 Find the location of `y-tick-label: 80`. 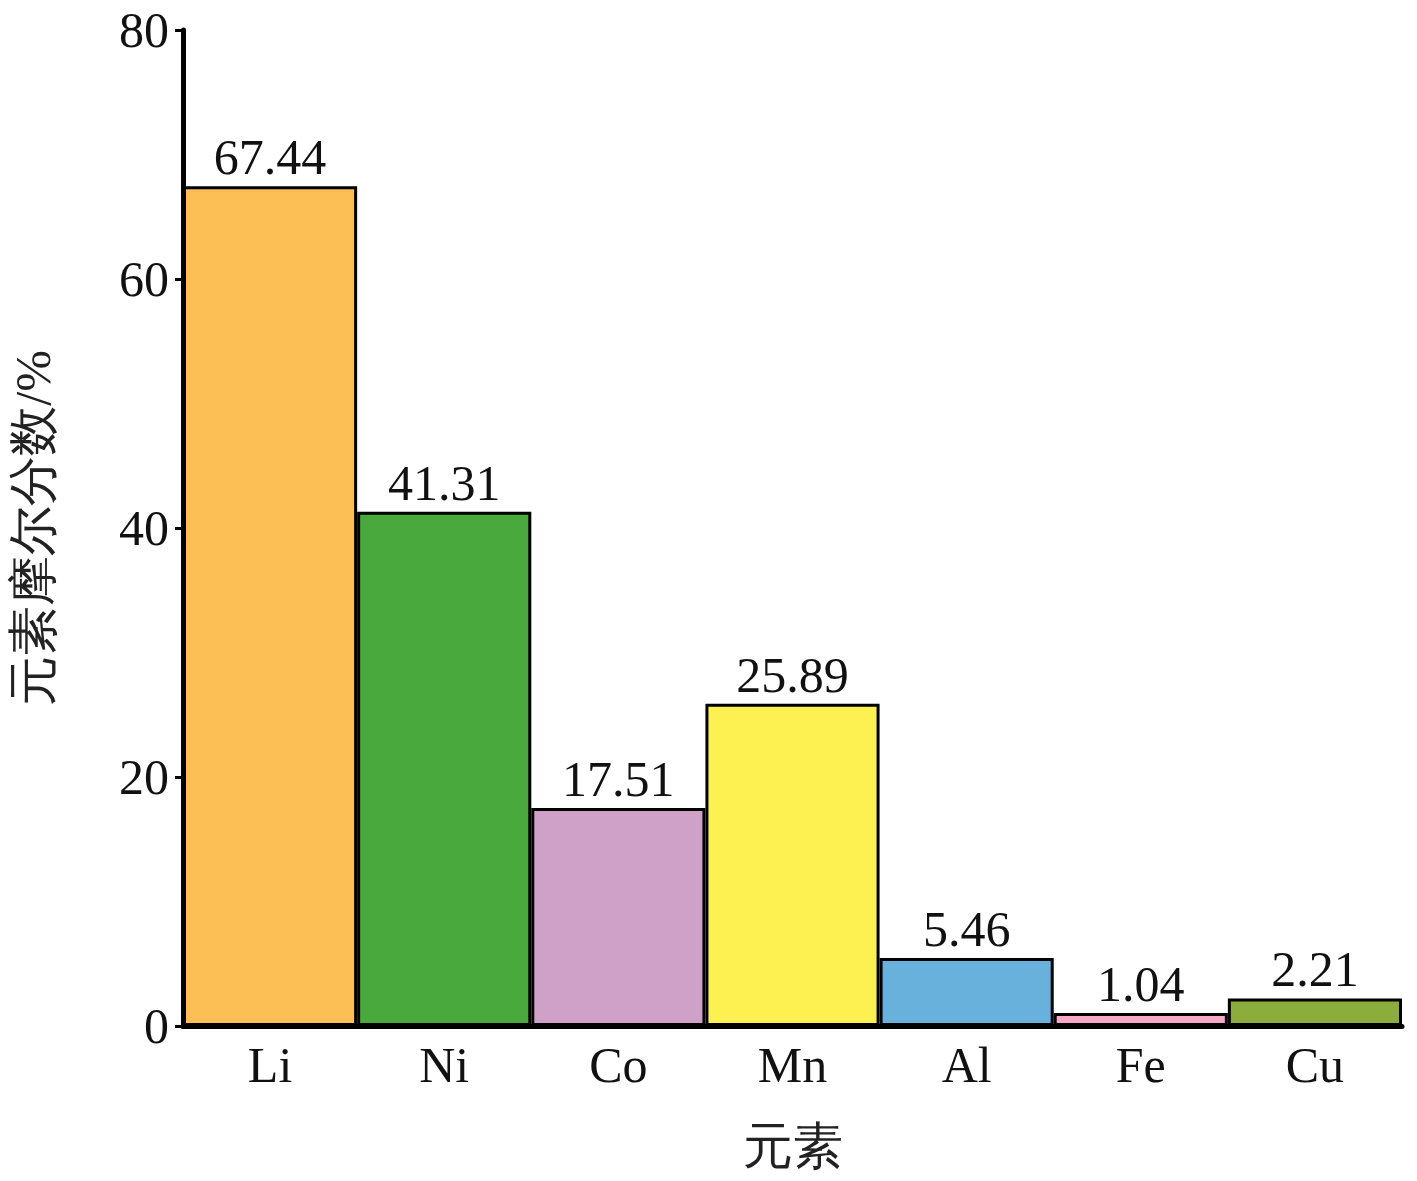

y-tick-label: 80 is located at coordinates (144, 30).